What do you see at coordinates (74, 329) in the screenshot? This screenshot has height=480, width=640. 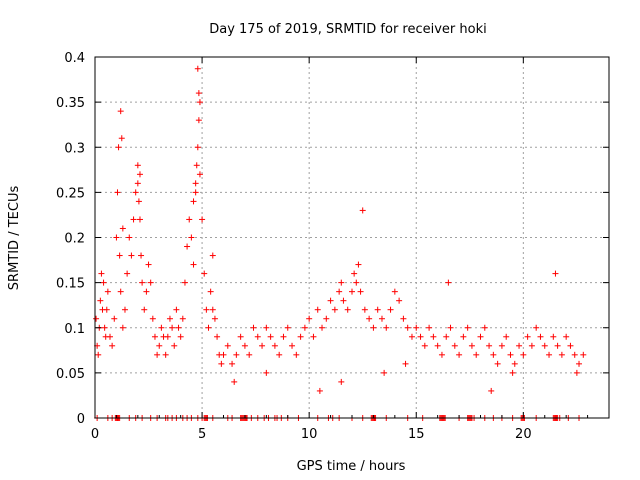 I see `y-tick-label: 0.1` at bounding box center [74, 329].